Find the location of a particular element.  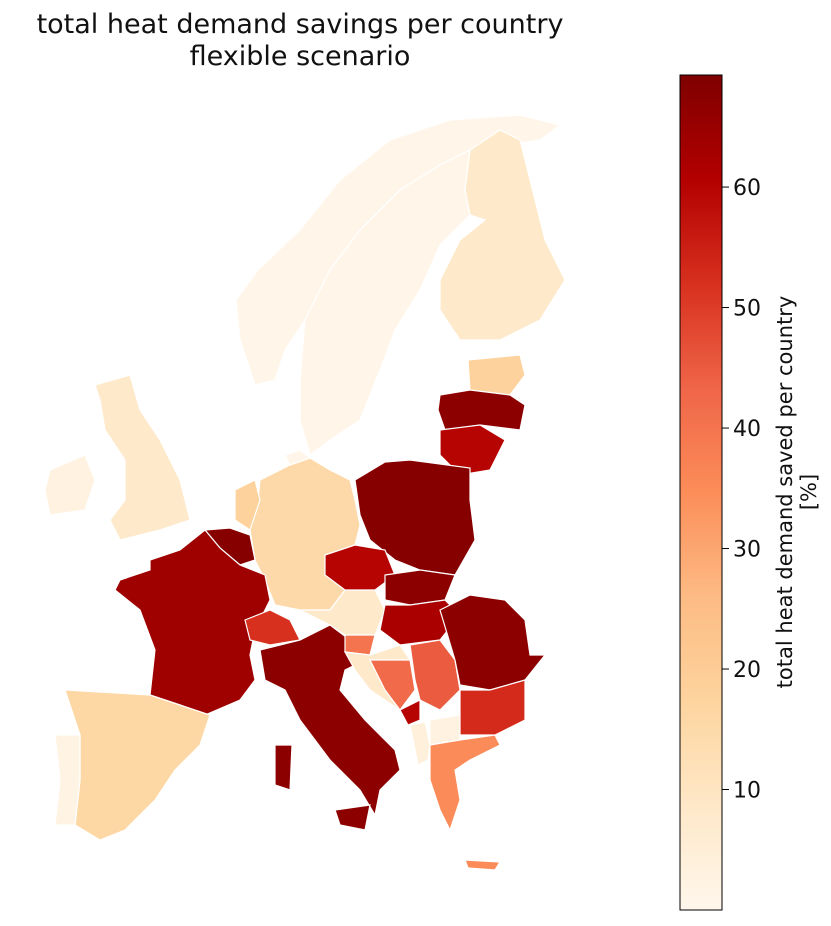

title-line: flexible scenario is located at coordinates (300, 56).